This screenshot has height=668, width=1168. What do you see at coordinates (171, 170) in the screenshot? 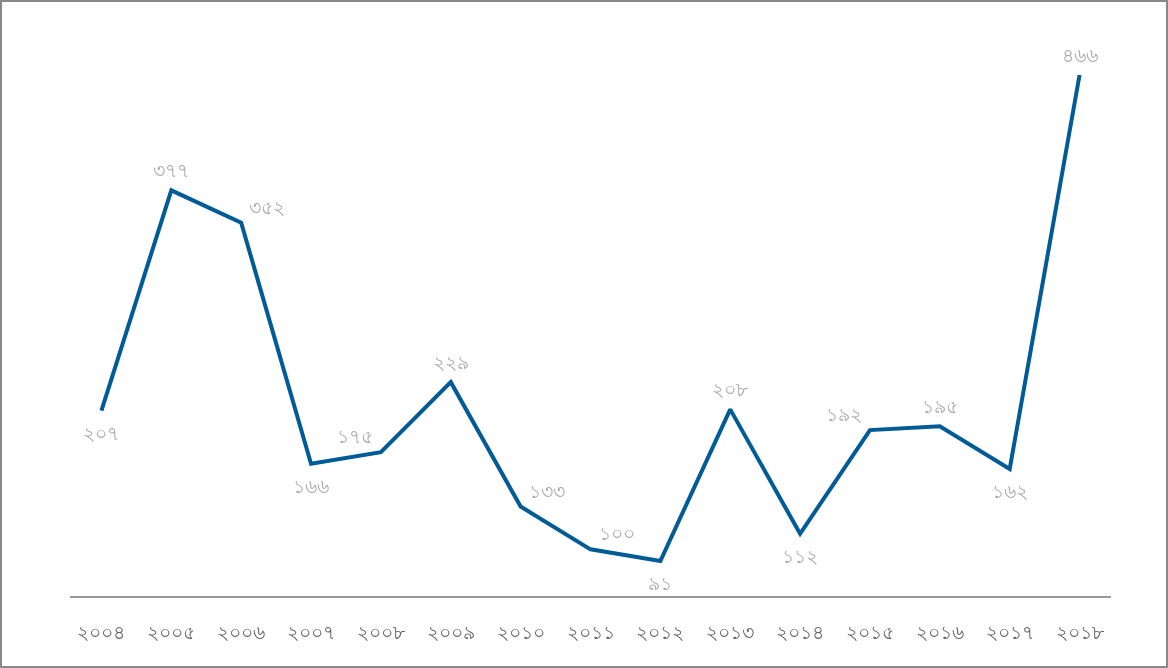
I see `data-label: ৩৭৭` at bounding box center [171, 170].